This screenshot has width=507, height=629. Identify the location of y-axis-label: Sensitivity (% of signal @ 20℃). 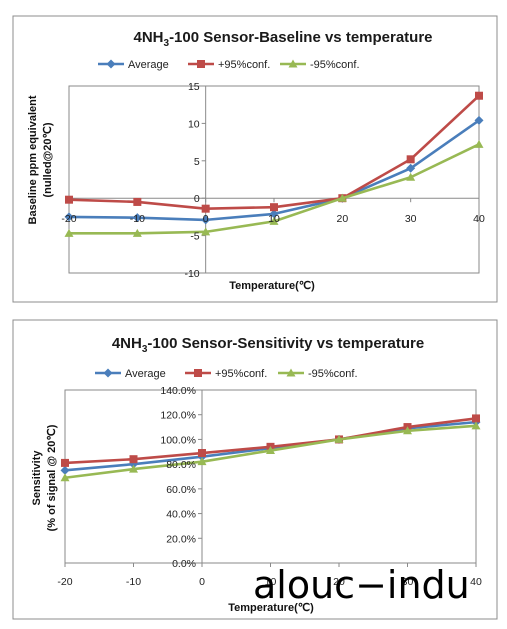
(44, 477).